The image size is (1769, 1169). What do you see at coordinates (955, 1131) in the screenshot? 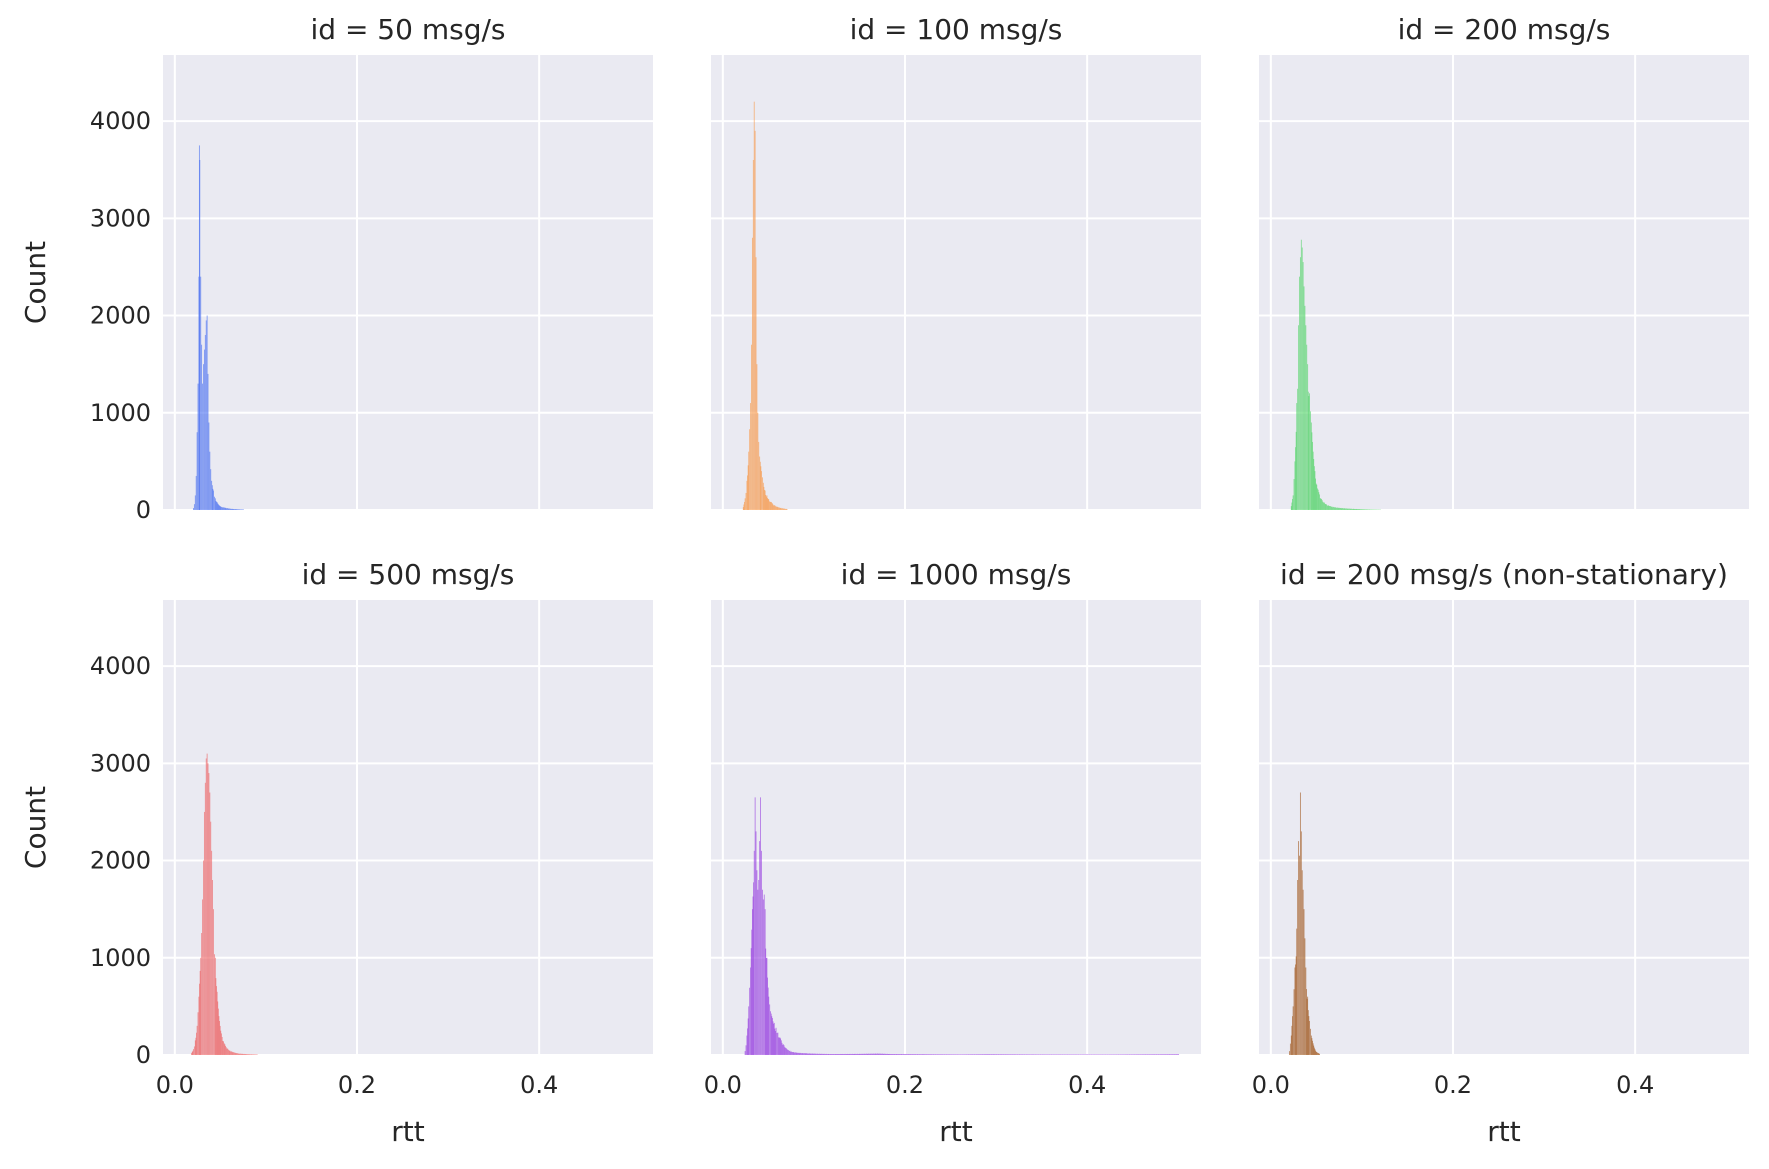
I see `x-axis-label: rtt` at bounding box center [955, 1131].